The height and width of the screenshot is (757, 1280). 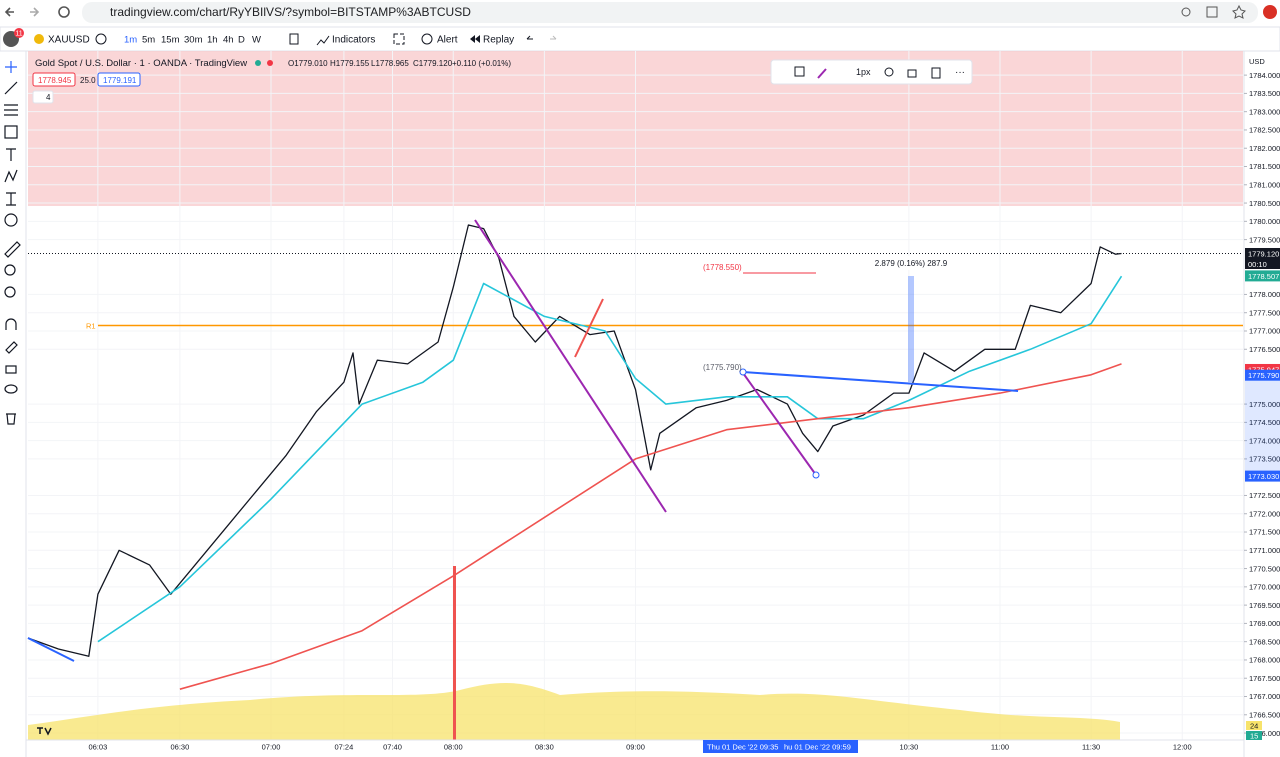 What do you see at coordinates (12, 249) in the screenshot?
I see `measure-tool` at bounding box center [12, 249].